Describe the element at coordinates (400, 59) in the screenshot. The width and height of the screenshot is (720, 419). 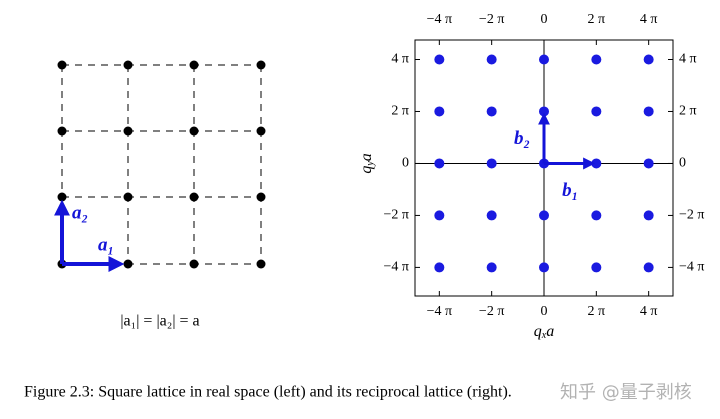
I see `y-tick-label: 4 π` at that location.